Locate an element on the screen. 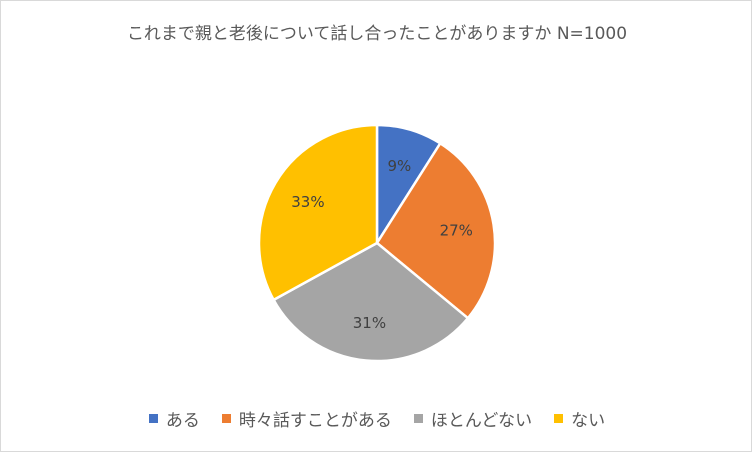 The height and width of the screenshot is (453, 752). pie-slice-hotondo is located at coordinates (371, 302).